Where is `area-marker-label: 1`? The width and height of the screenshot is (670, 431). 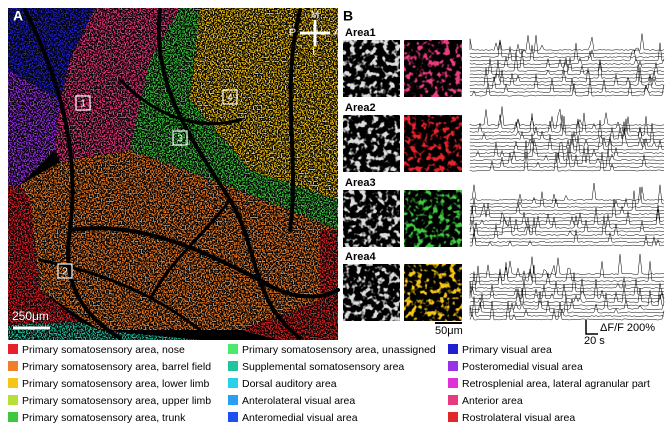
area-marker-label: 1 is located at coordinates (83, 104).